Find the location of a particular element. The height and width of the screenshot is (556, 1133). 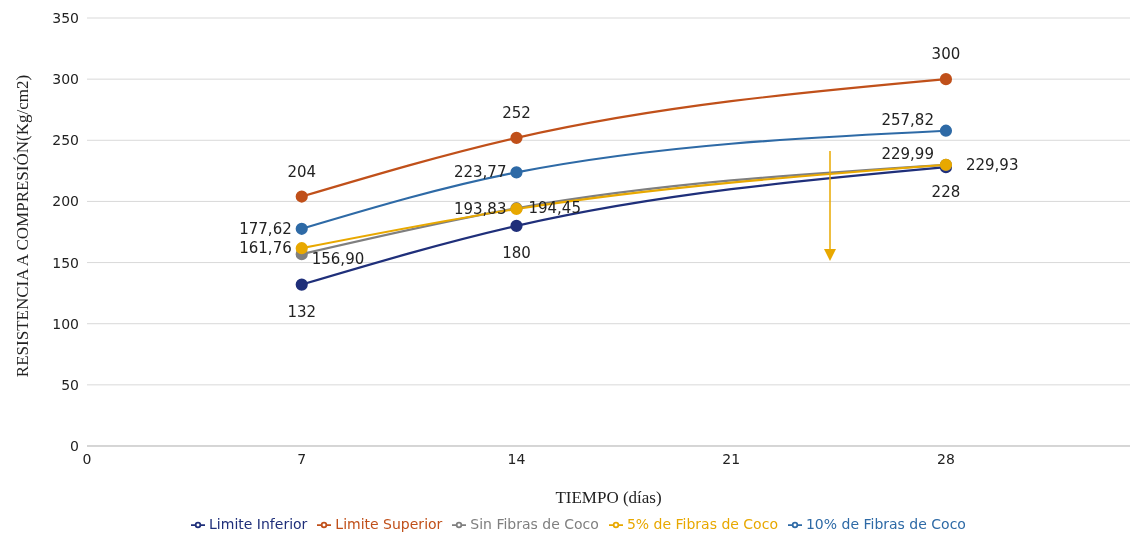

legend-label: 5% de Fibras de Coco is located at coordinates (702, 524).